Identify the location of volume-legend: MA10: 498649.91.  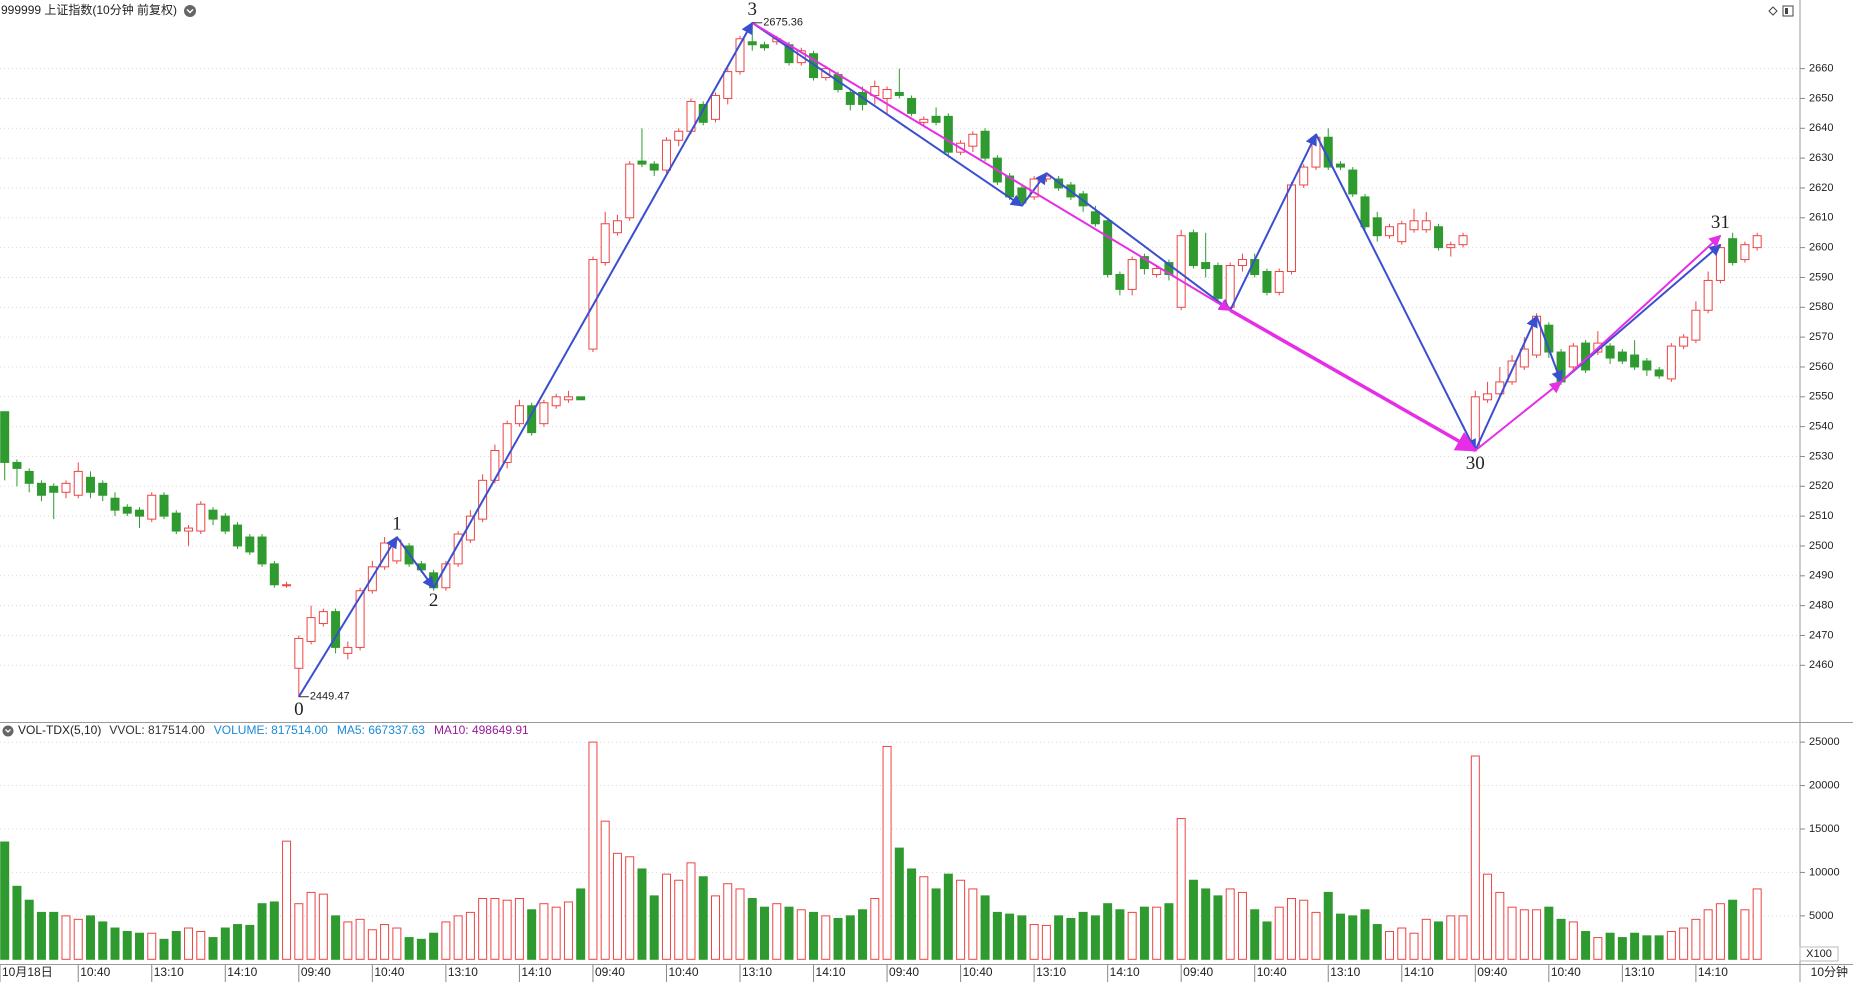
(481, 730).